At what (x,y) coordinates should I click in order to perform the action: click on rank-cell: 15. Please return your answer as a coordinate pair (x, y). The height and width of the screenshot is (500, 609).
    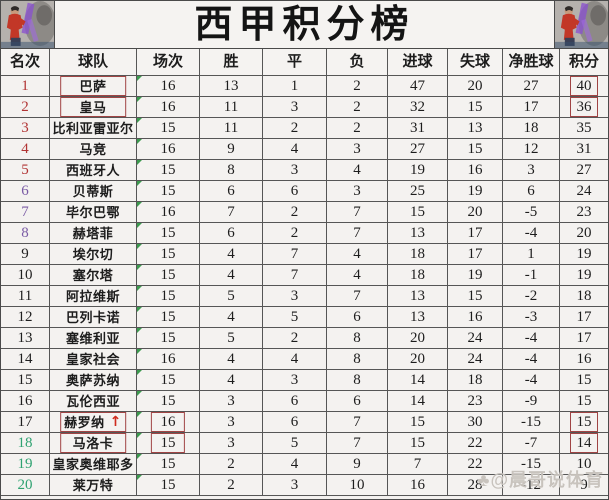
    Looking at the image, I should click on (25, 380).